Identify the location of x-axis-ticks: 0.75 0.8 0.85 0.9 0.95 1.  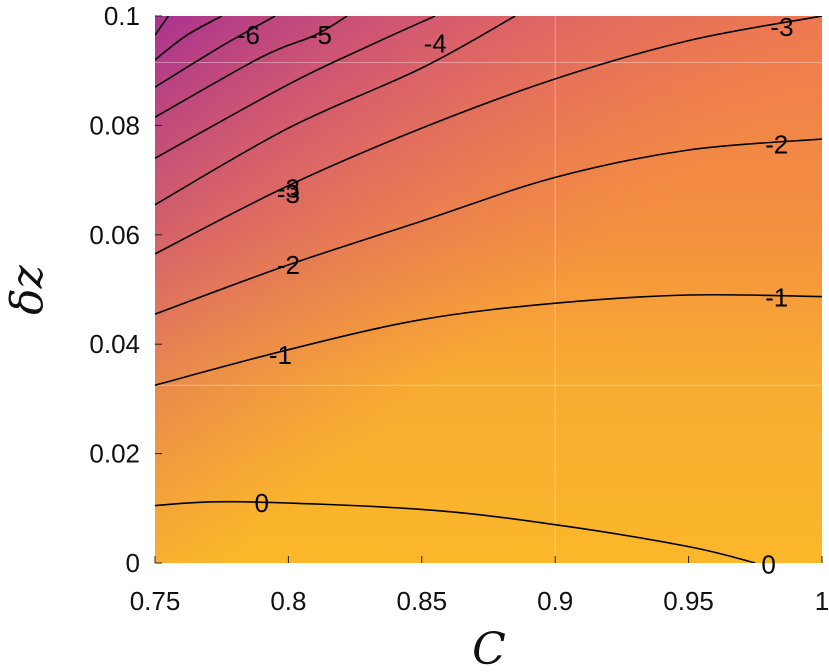
(479, 586).